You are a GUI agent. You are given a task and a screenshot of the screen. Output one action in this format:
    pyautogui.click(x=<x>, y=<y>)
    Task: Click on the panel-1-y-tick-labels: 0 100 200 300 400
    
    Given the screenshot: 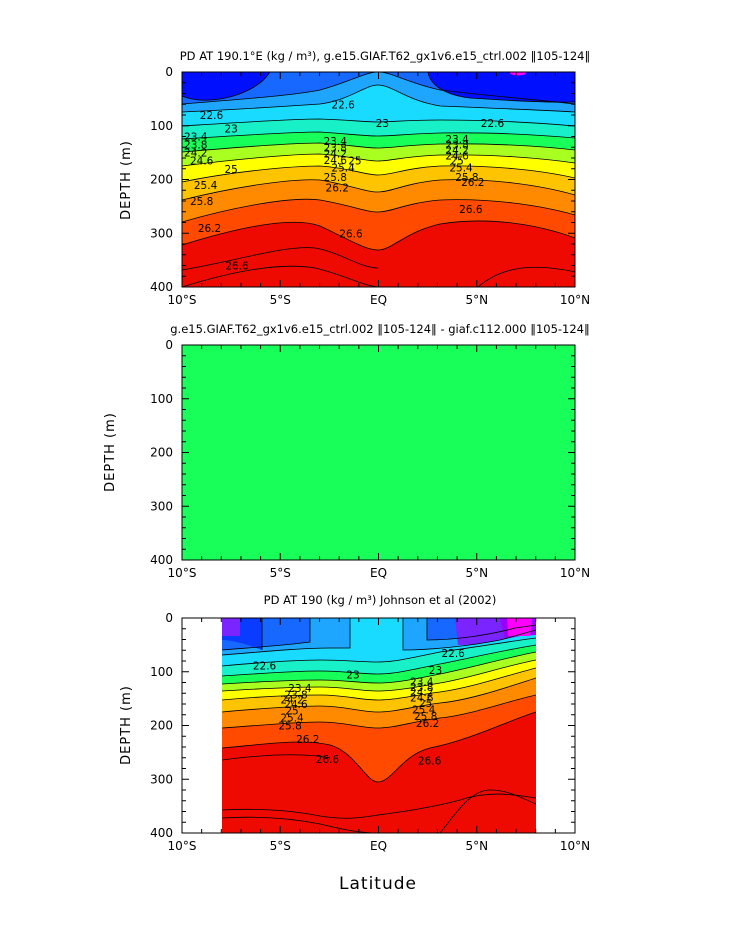 What is the action you would take?
    pyautogui.click(x=161, y=179)
    